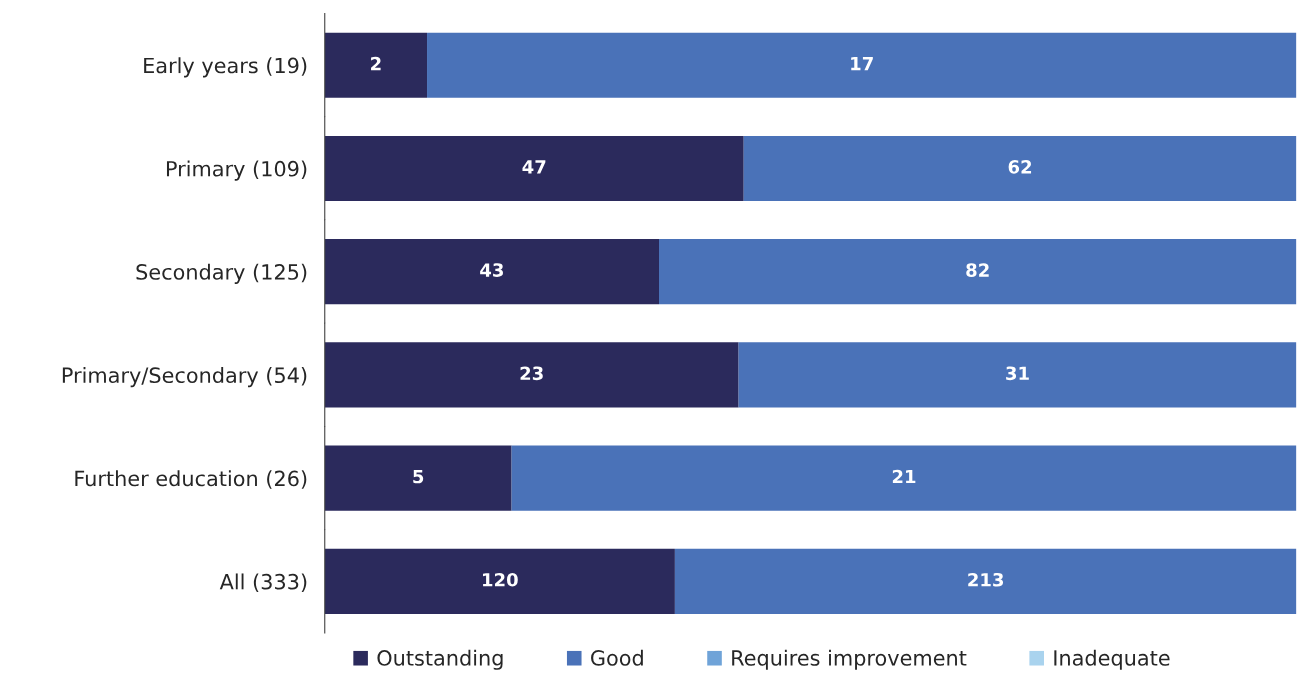  I want to click on data-label: 2, so click(376, 63).